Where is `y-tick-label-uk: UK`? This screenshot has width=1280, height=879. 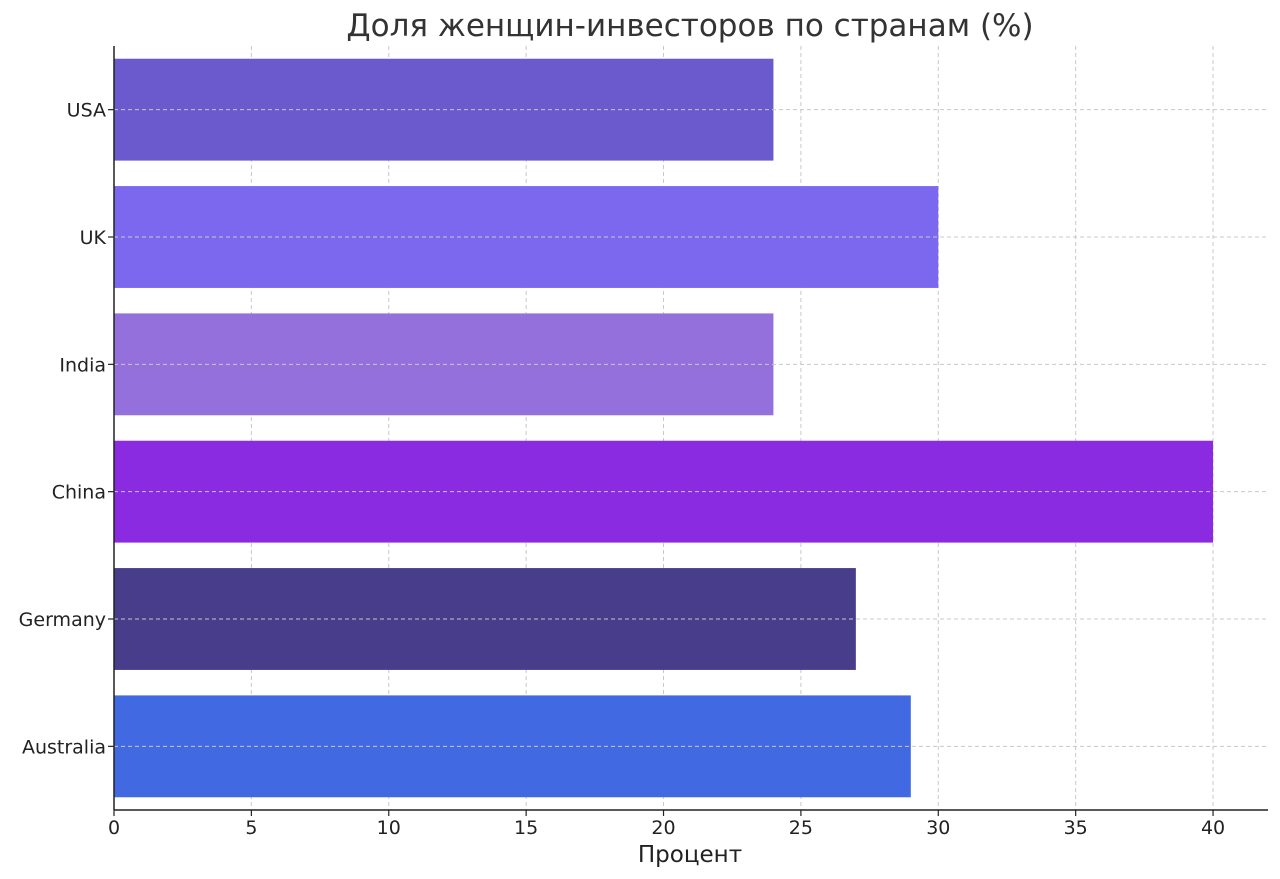 y-tick-label-uk: UK is located at coordinates (93, 238).